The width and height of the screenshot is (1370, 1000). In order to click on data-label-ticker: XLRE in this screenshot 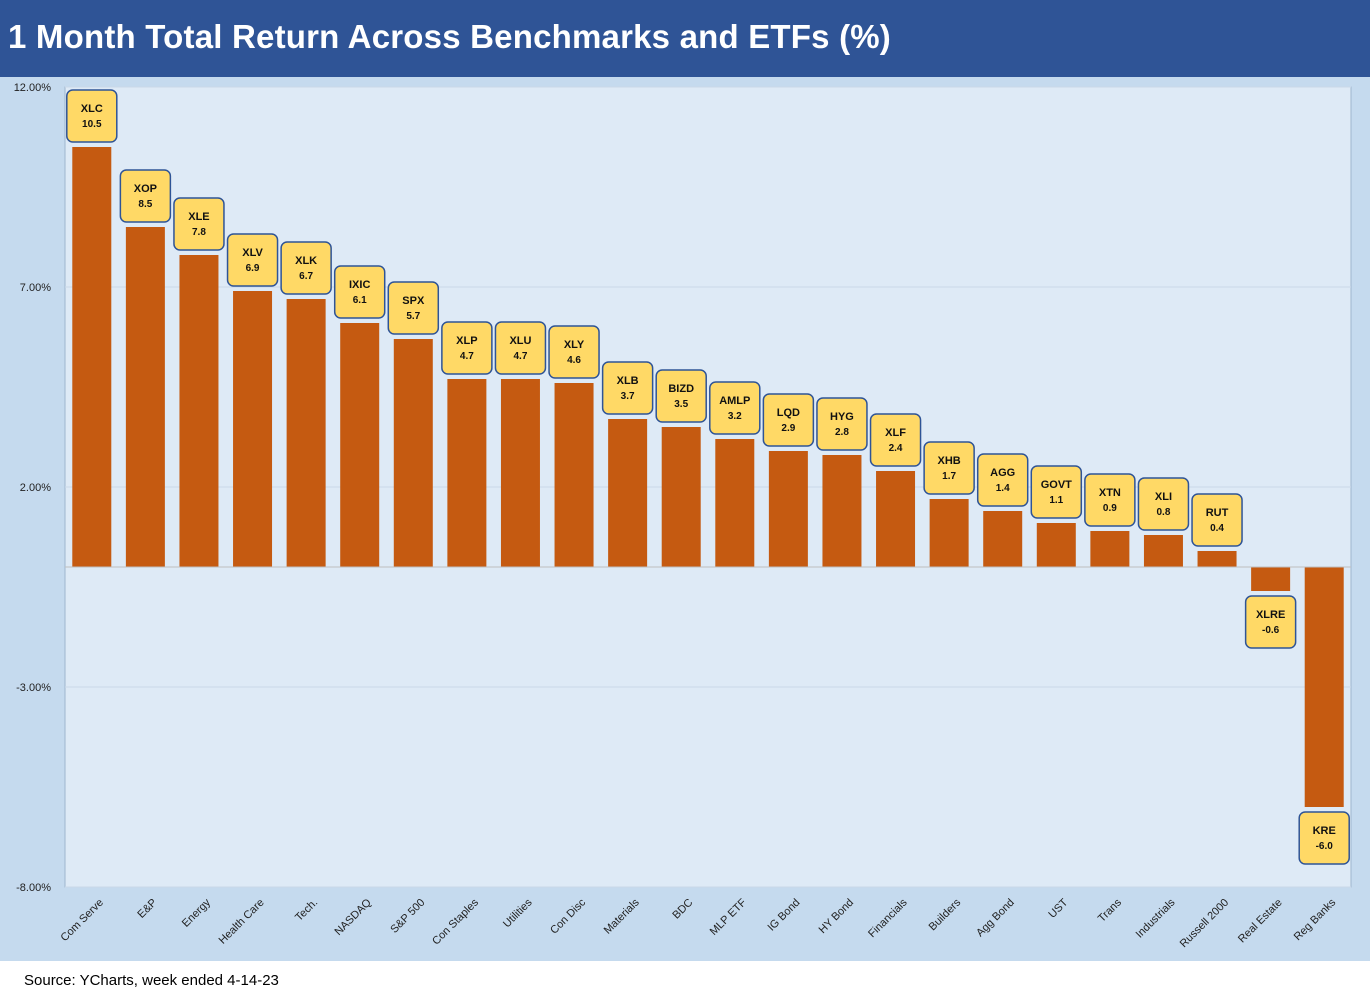, I will do `click(1270, 615)`.